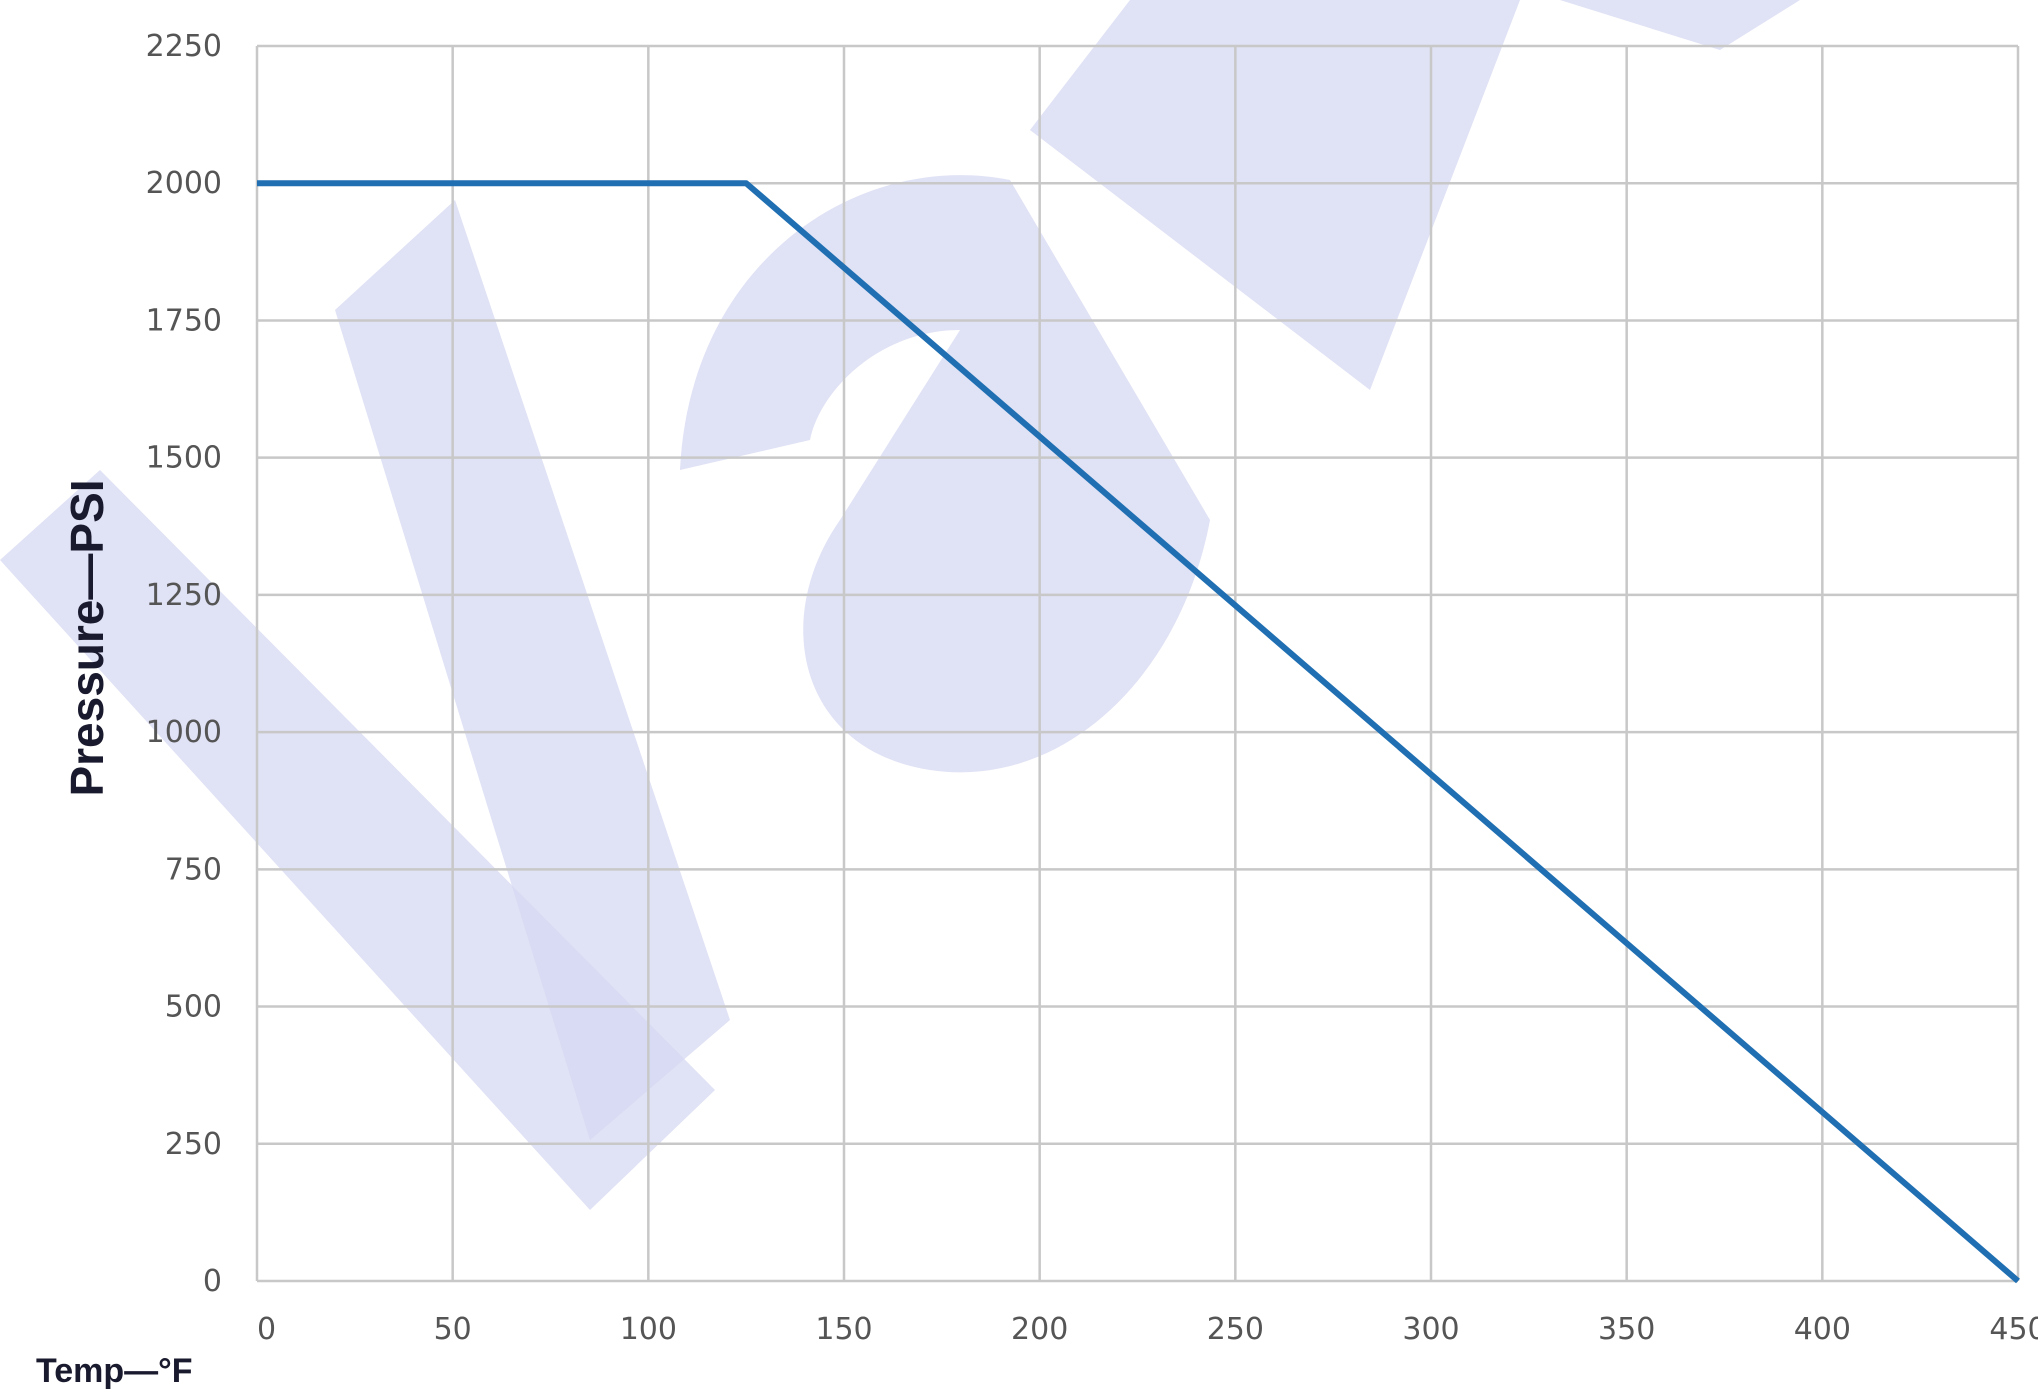 This screenshot has width=2038, height=1391. What do you see at coordinates (1822, 1329) in the screenshot?
I see `x-tick-label: 400` at bounding box center [1822, 1329].